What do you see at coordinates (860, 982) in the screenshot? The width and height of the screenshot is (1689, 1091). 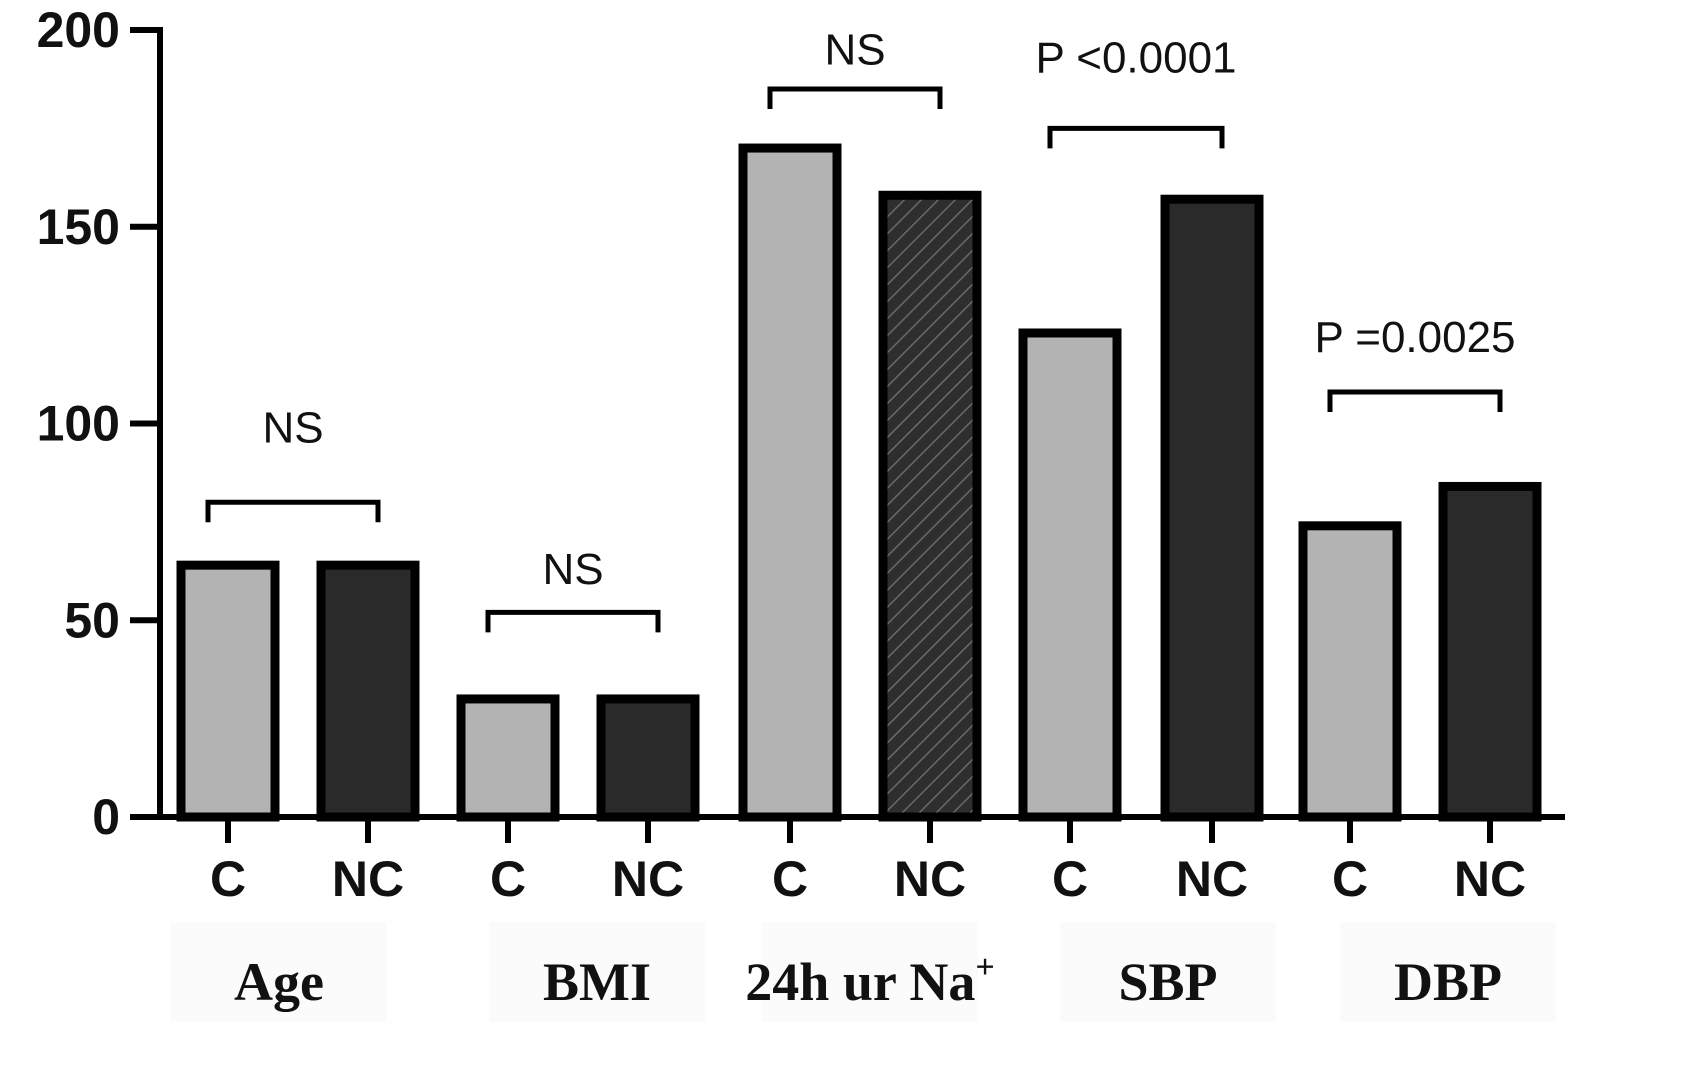 I see `group-label-text: 24h ur Na` at bounding box center [860, 982].